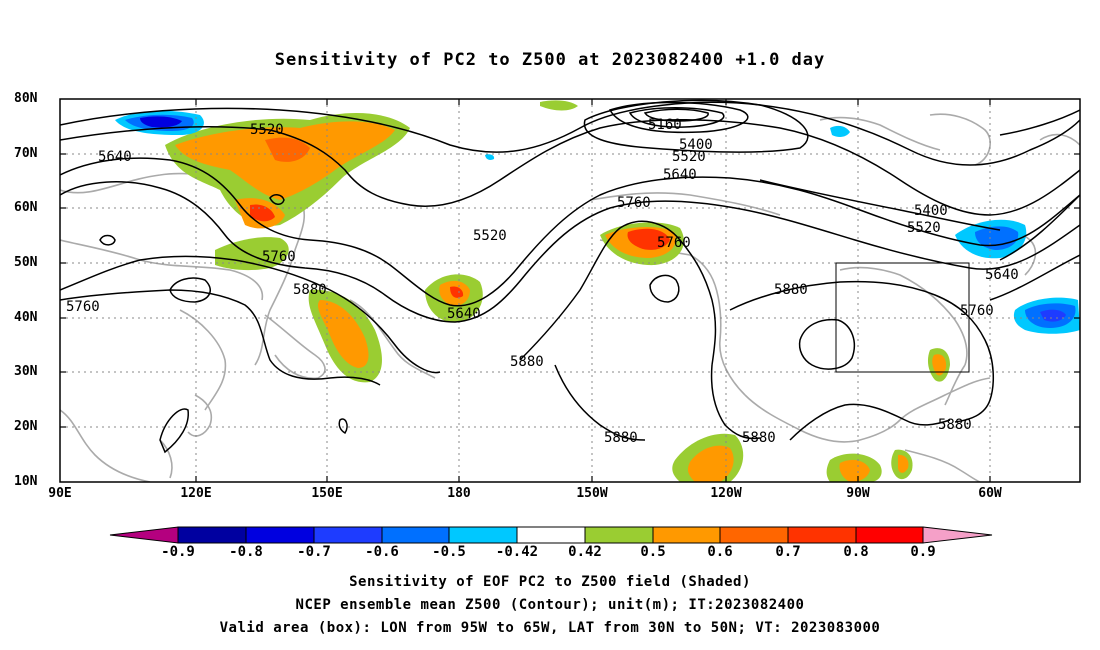 This screenshot has height=650, width=1100. What do you see at coordinates (856, 552) in the screenshot?
I see `colorbar-label: 0.8` at bounding box center [856, 552].